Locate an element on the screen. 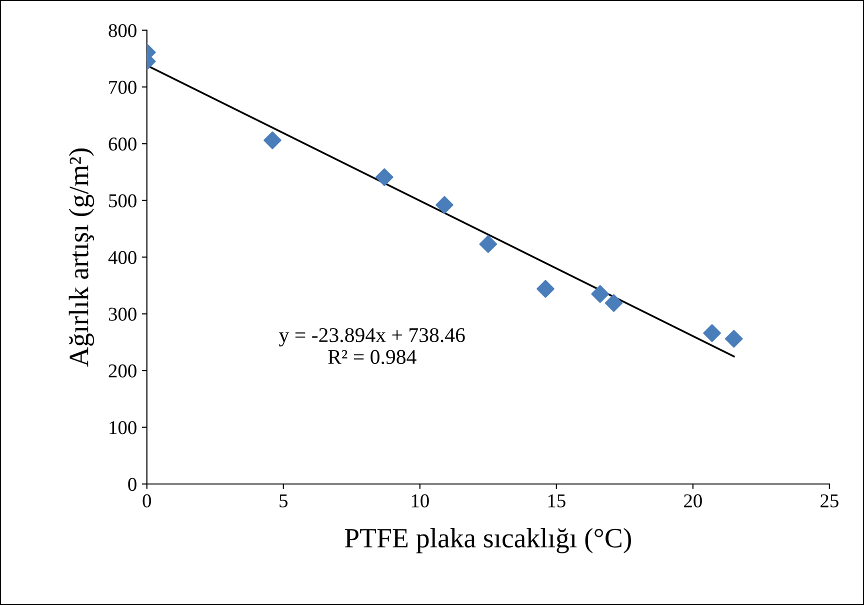 Image resolution: width=864 pixels, height=605 pixels. y-tick-label: 500 is located at coordinates (122, 201).